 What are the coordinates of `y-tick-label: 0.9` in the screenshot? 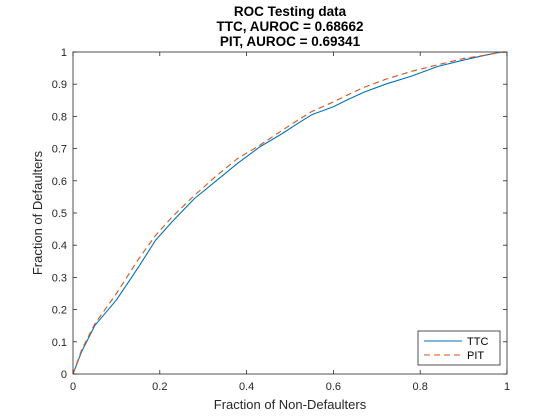 It's located at (59, 85).